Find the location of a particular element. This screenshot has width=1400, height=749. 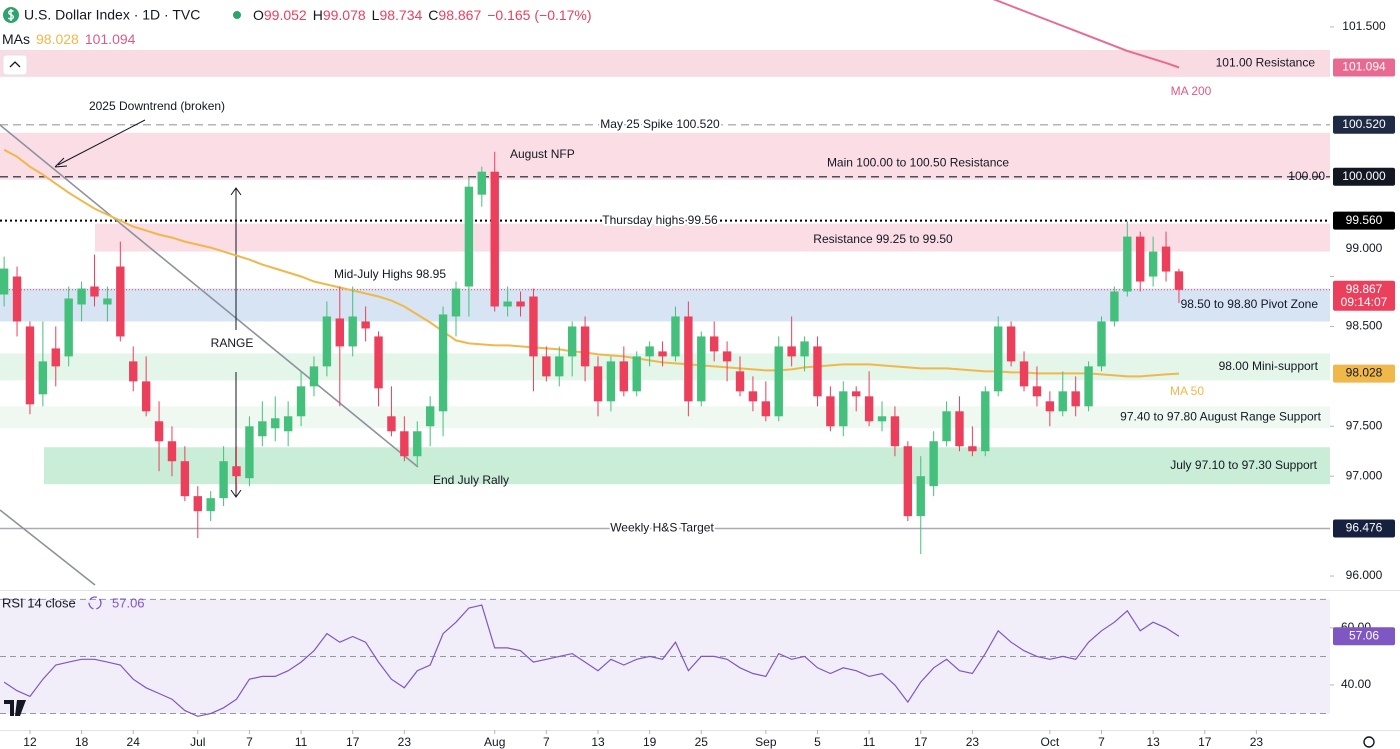

price-axis-label: 98.867 is located at coordinates (1364, 289).